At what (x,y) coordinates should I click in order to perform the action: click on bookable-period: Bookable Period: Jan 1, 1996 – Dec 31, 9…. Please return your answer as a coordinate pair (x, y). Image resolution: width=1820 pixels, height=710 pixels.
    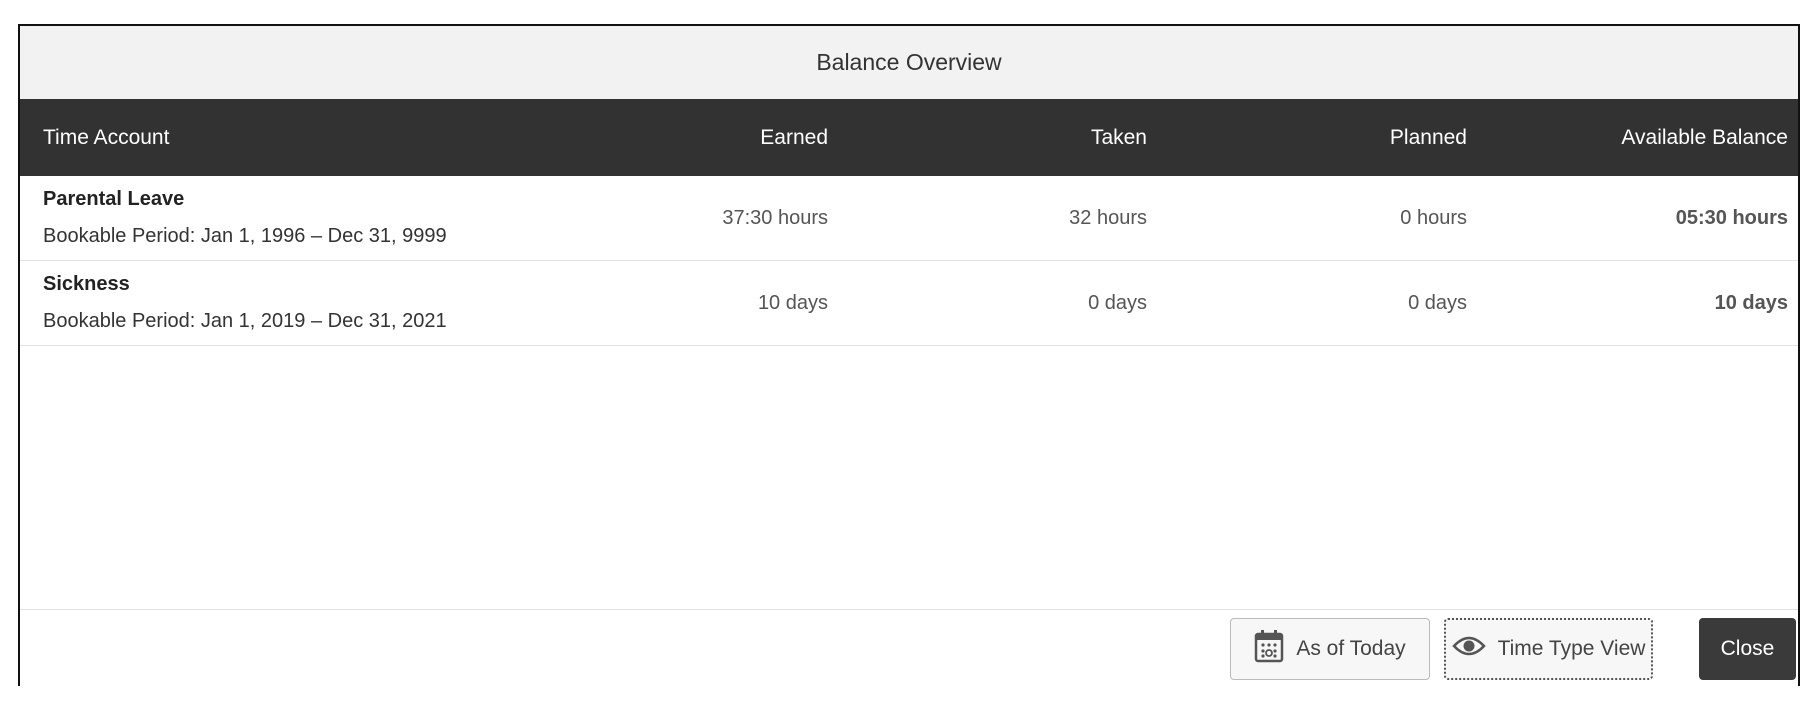
    Looking at the image, I should click on (245, 236).